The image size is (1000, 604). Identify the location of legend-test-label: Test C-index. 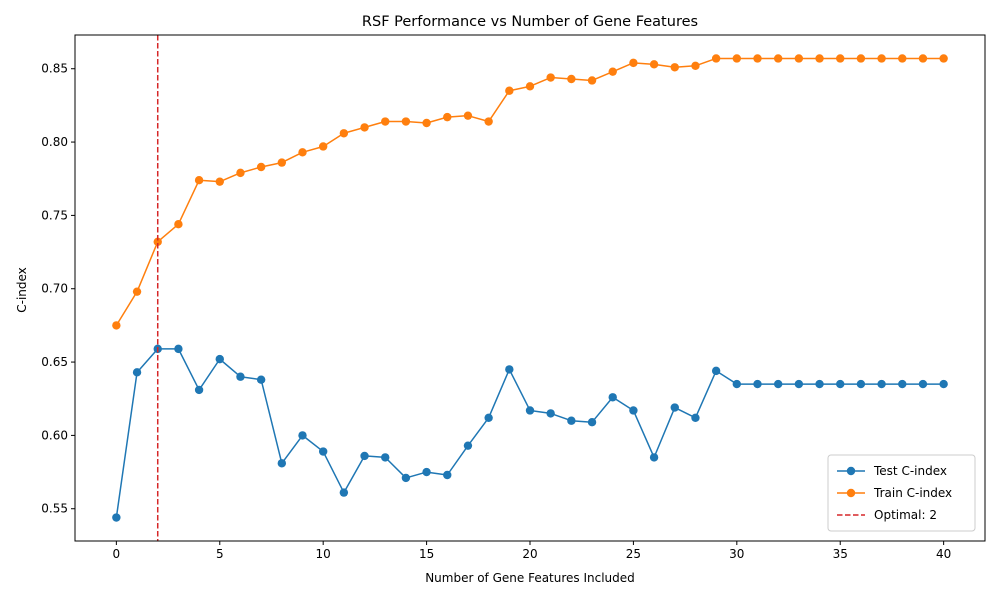
(910, 471).